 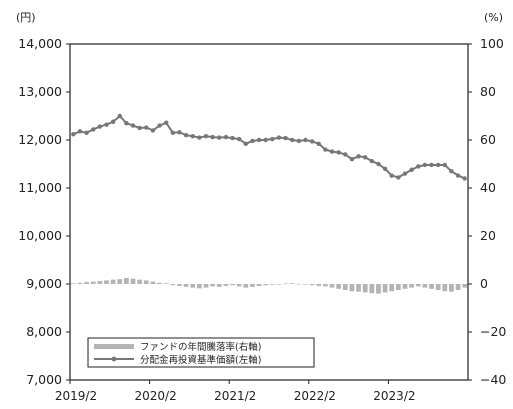 What do you see at coordinates (488, 139) in the screenshot?
I see `right-tick-label: 60` at bounding box center [488, 139].